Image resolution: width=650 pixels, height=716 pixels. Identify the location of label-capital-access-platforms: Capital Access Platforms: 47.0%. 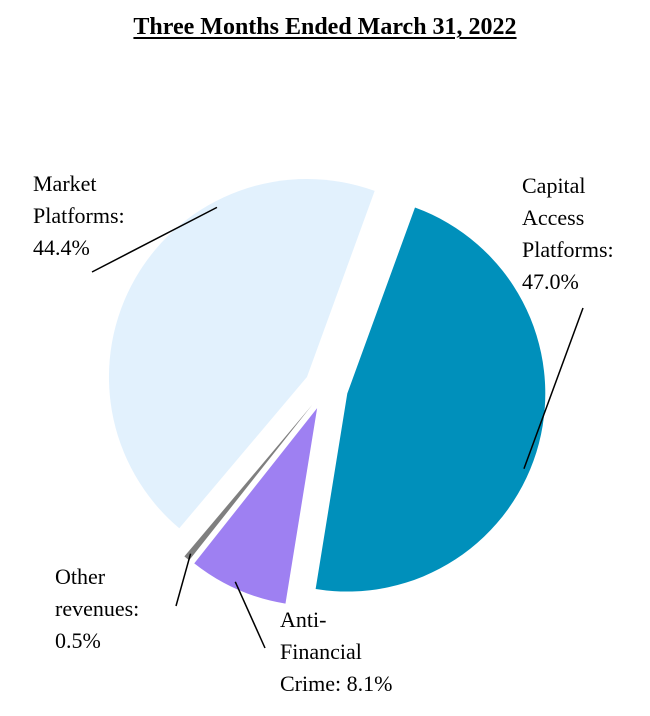
(568, 233).